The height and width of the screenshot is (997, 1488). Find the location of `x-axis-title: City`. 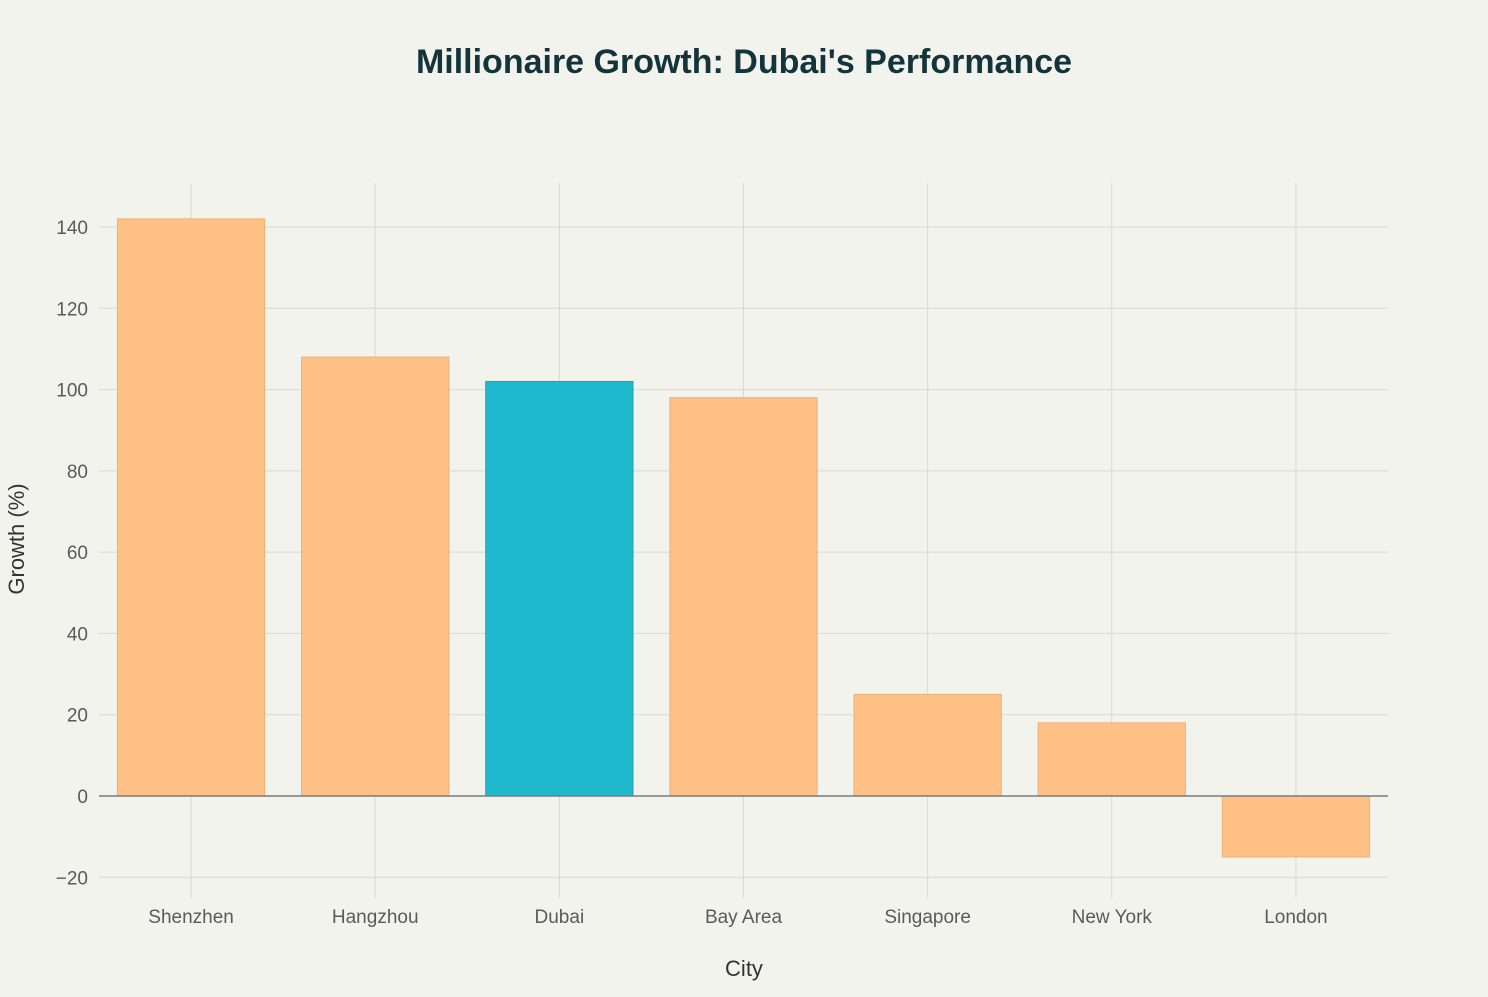

x-axis-title: City is located at coordinates (744, 968).